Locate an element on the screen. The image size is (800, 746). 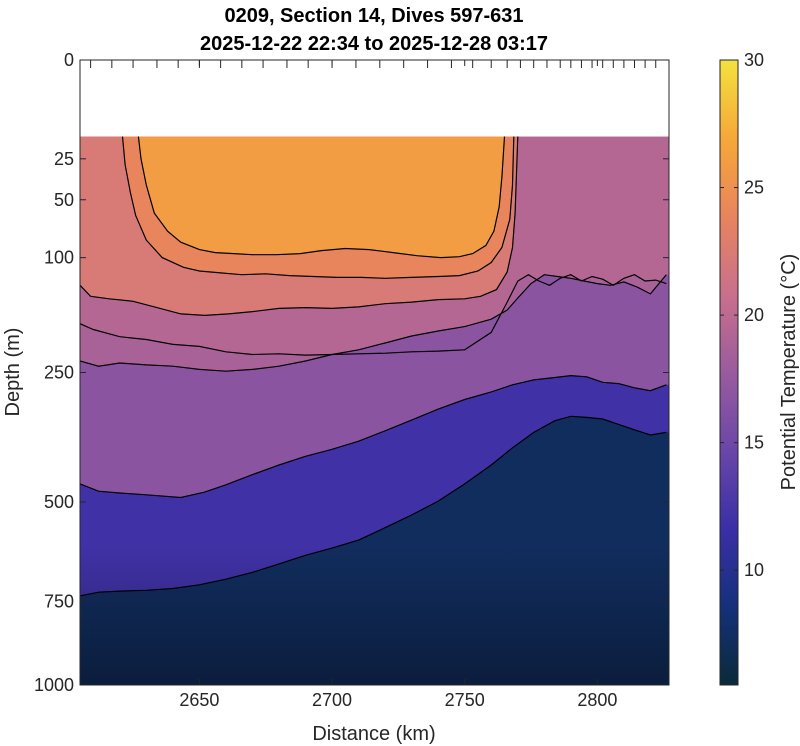
y-tick-label: 100 is located at coordinates (59, 258).